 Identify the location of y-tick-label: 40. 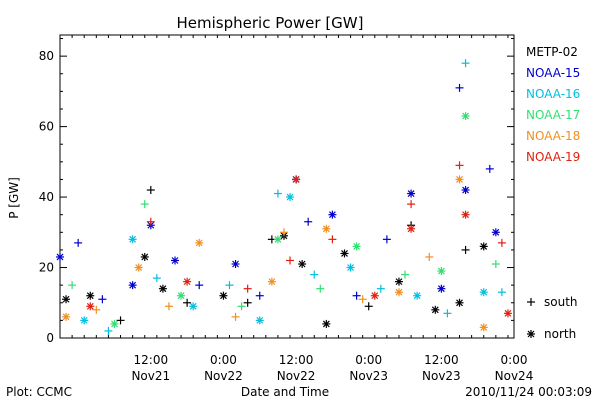
(46, 197).